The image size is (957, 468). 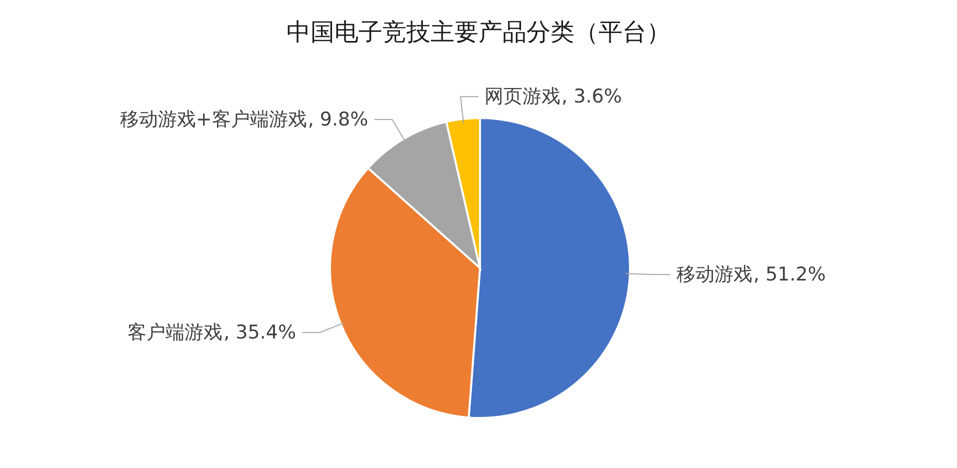 I want to click on data-label: , 9.8%, so click(x=338, y=119).